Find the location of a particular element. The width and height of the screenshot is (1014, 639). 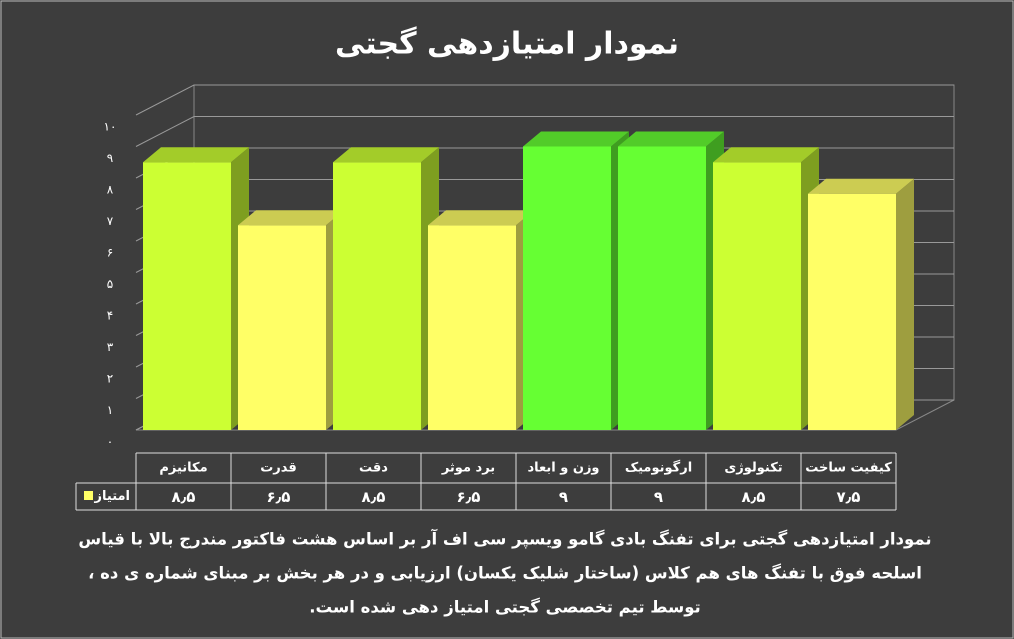

bar-side is located at coordinates (905, 304).